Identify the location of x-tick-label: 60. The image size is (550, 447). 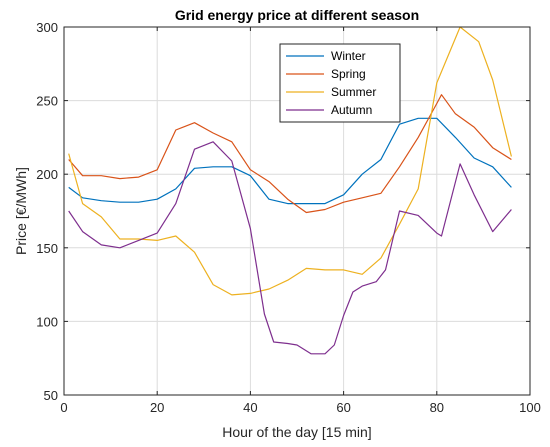
(343, 407).